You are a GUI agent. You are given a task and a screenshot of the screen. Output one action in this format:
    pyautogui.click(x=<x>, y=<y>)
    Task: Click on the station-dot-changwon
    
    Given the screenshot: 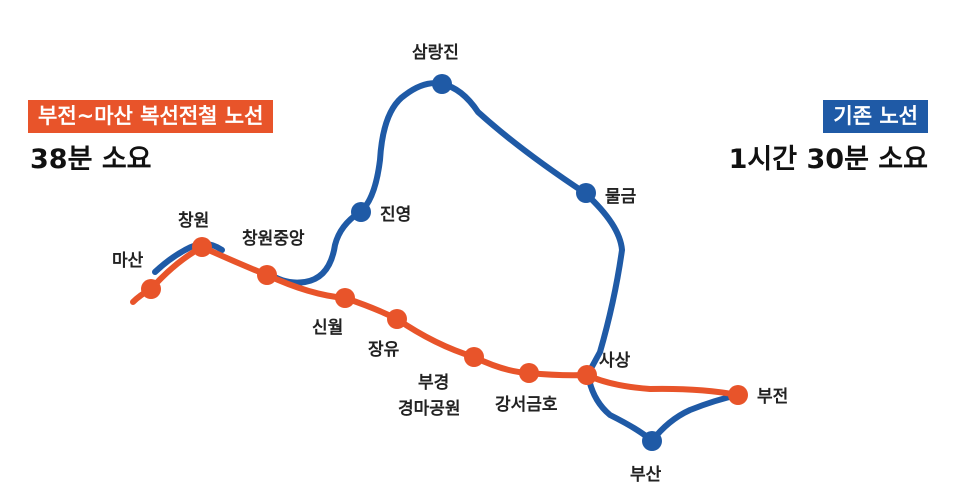 What is the action you would take?
    pyautogui.click(x=202, y=247)
    